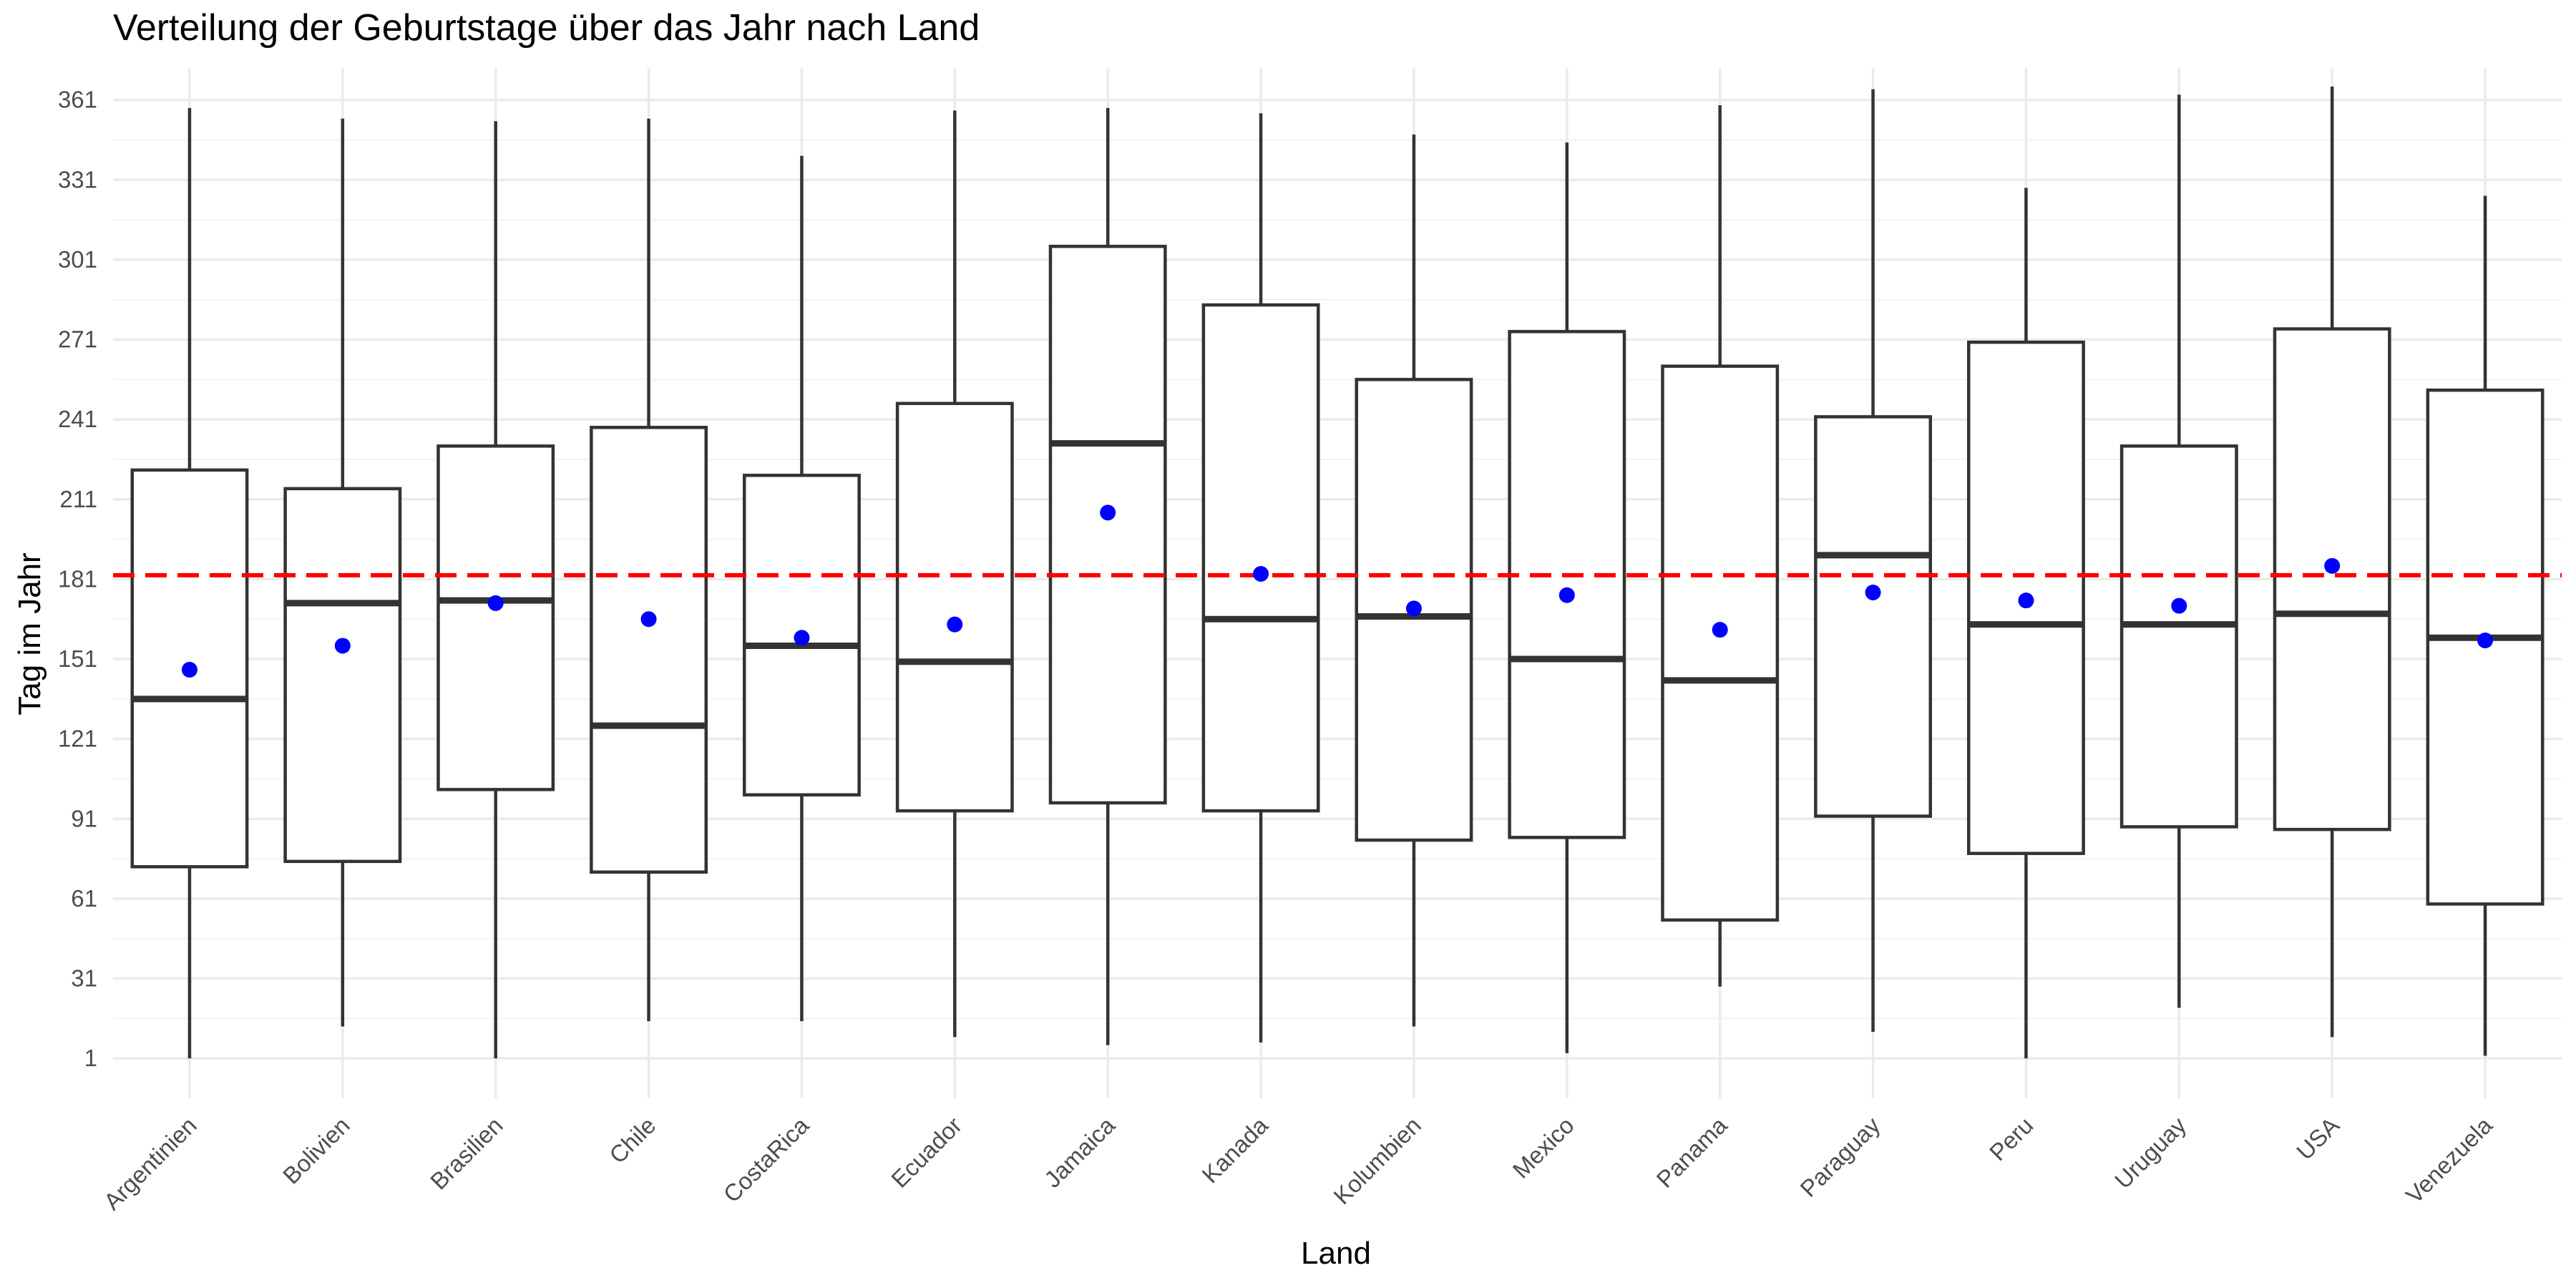  What do you see at coordinates (150, 1163) in the screenshot?
I see `x-tick-label: Argentinien` at bounding box center [150, 1163].